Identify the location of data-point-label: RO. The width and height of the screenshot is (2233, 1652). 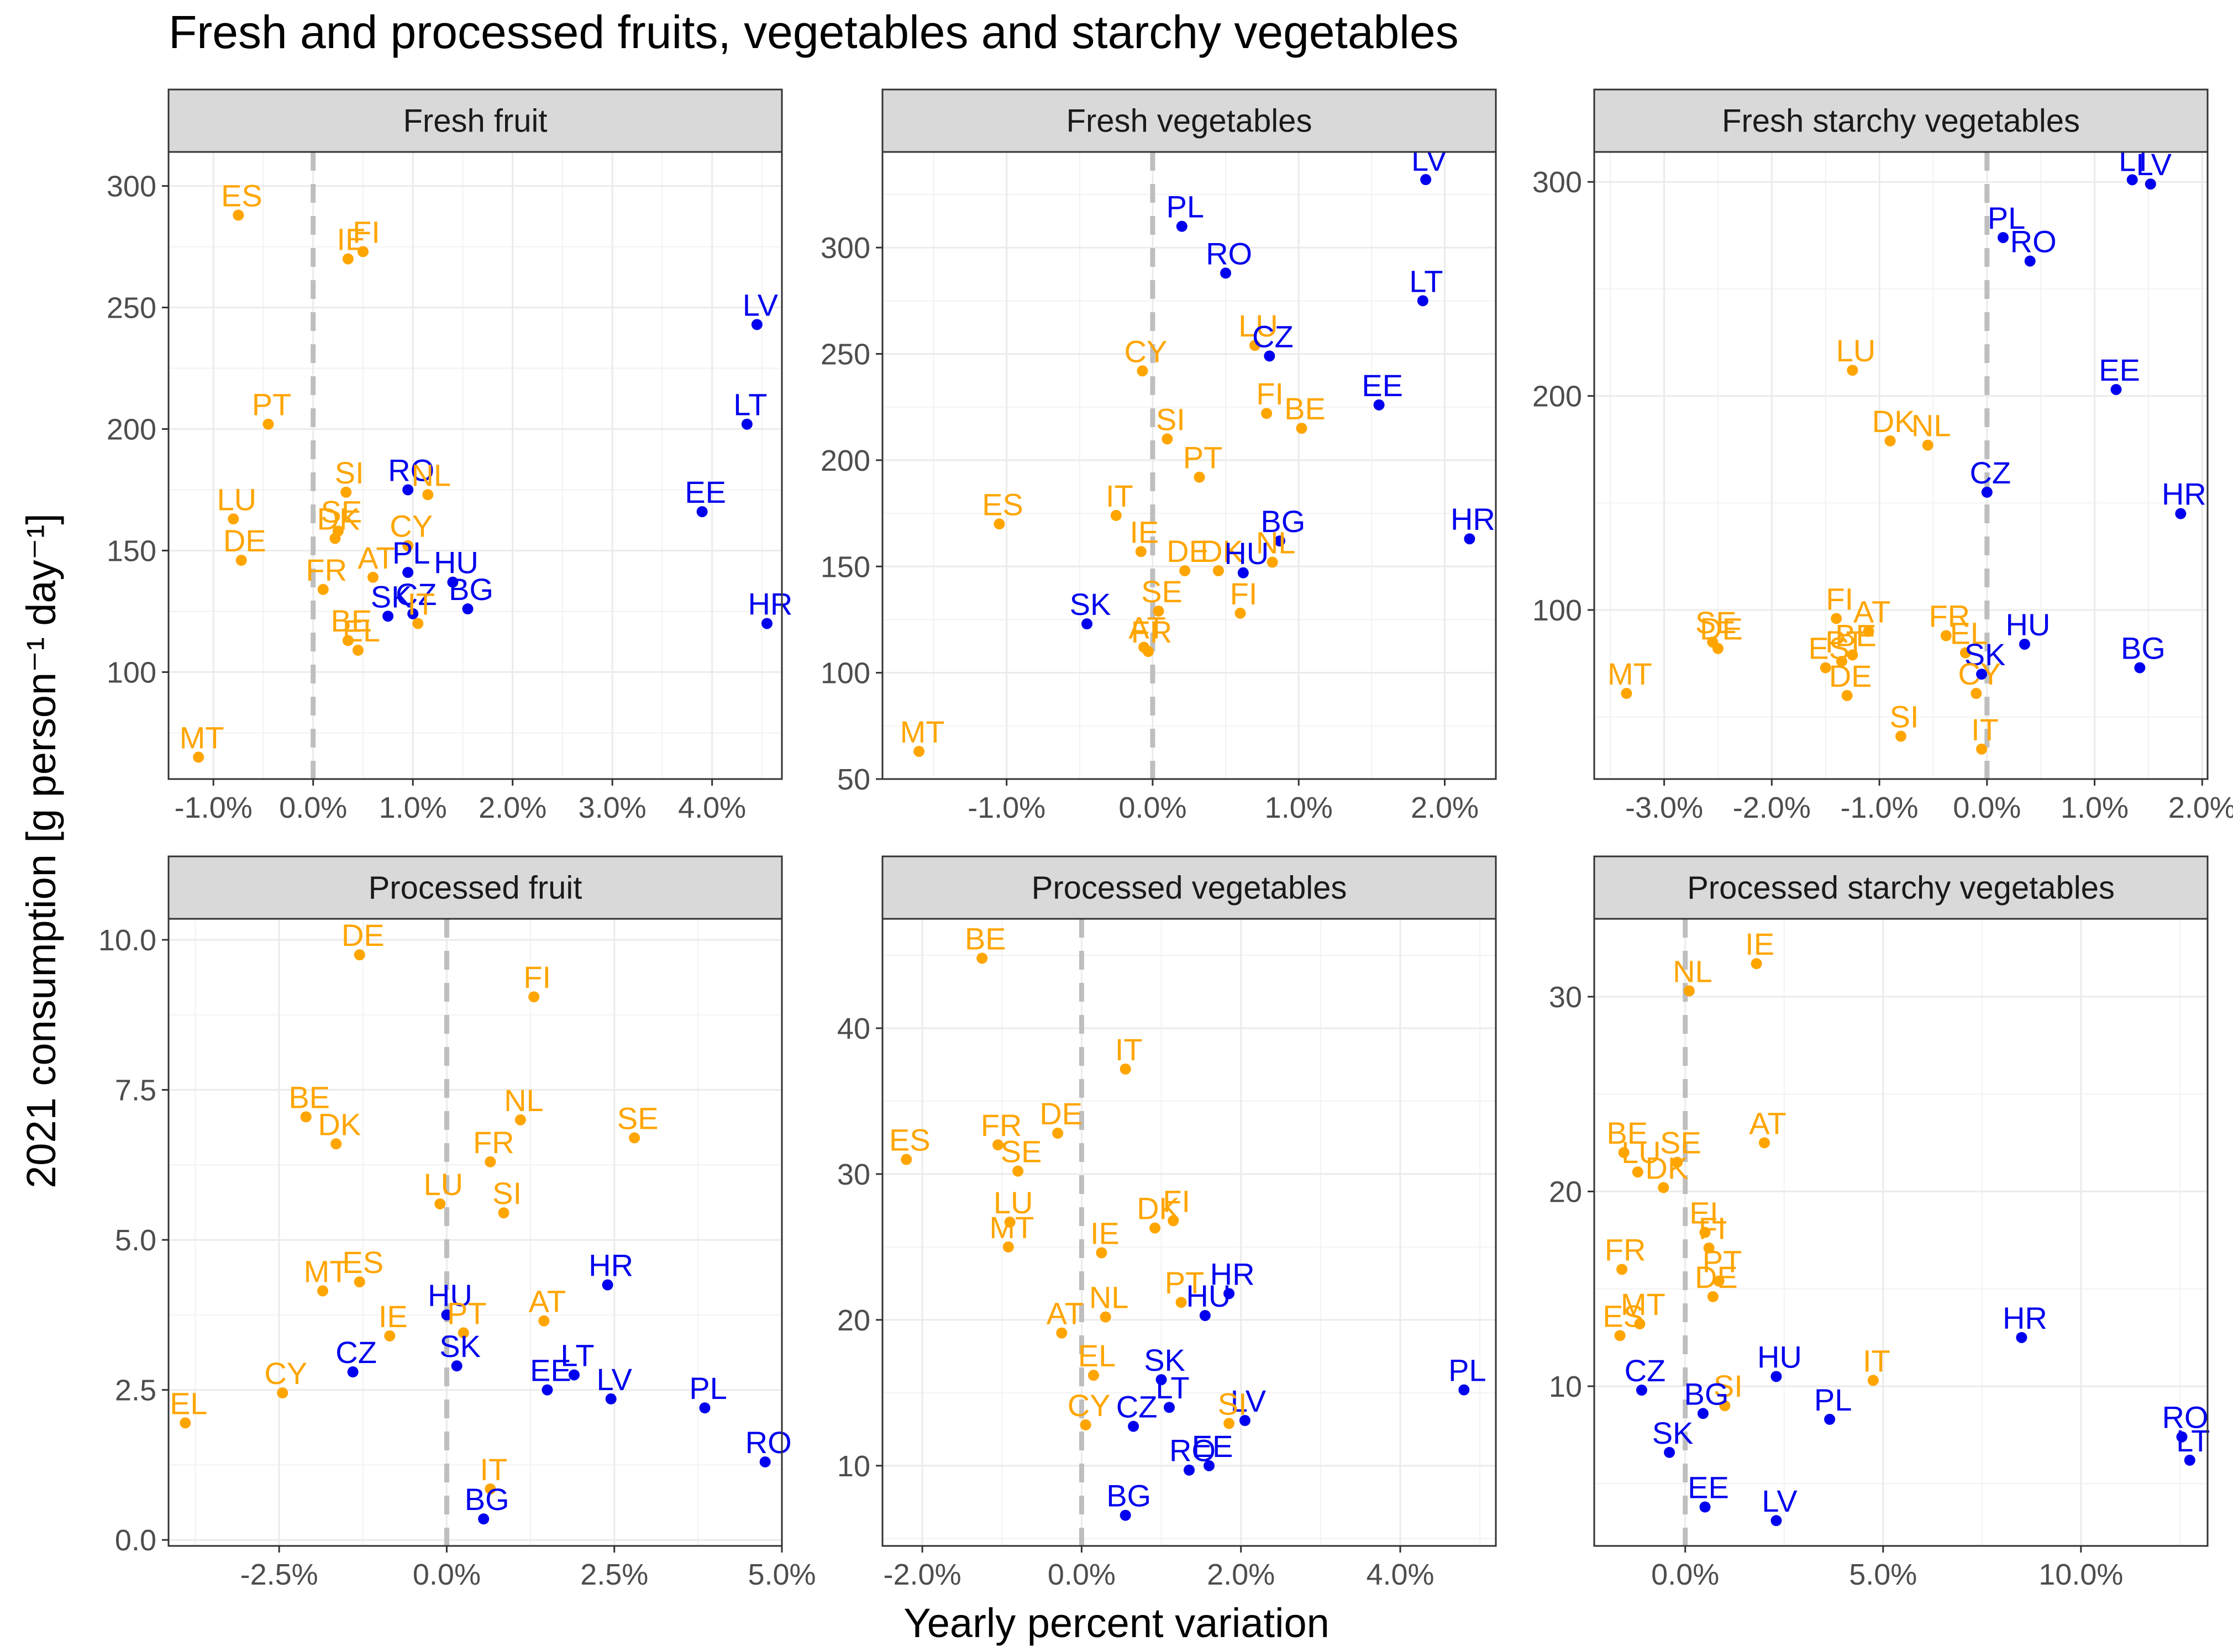
(2185, 1417).